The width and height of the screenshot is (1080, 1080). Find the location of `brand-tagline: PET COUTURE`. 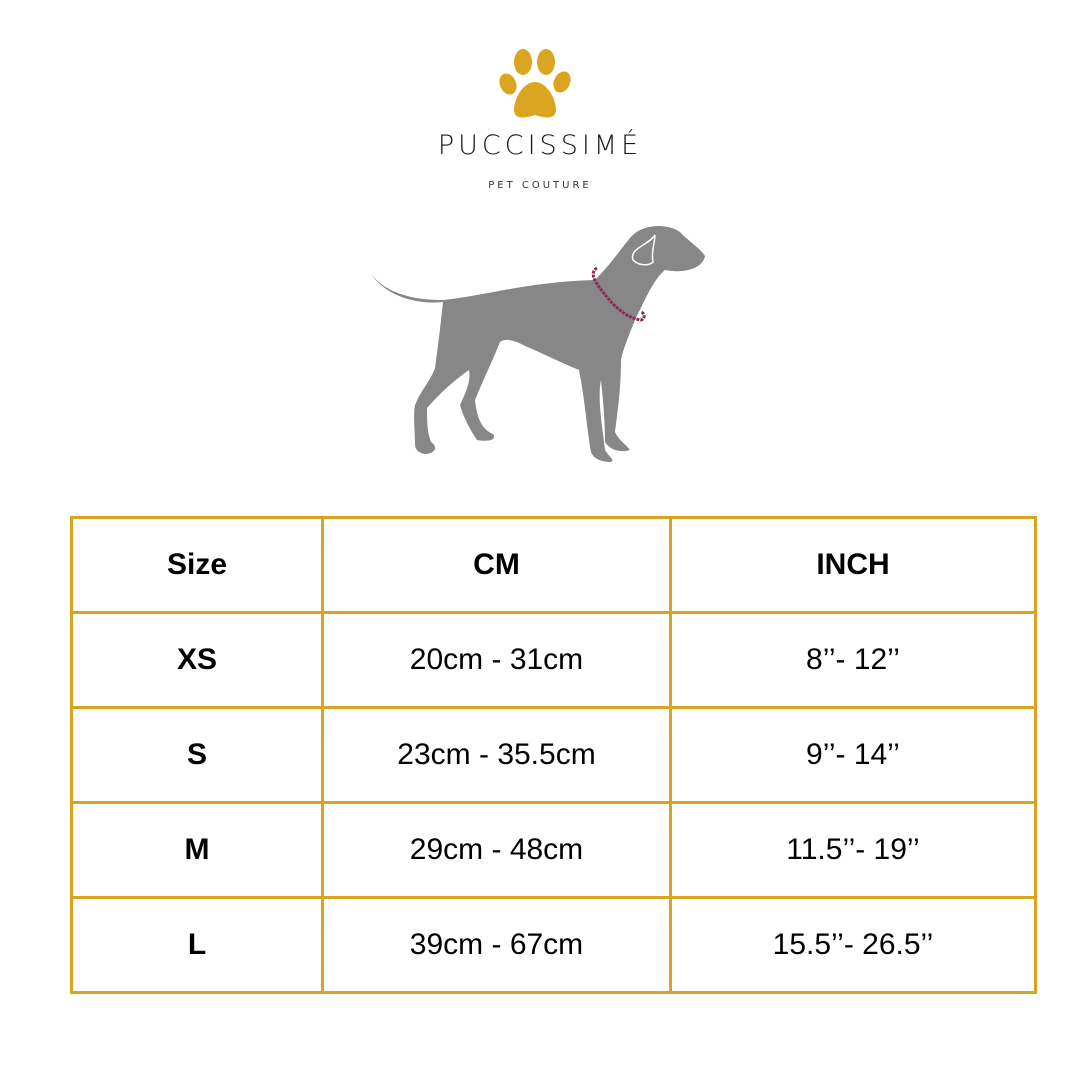

brand-tagline: PET COUTURE is located at coordinates (540, 185).